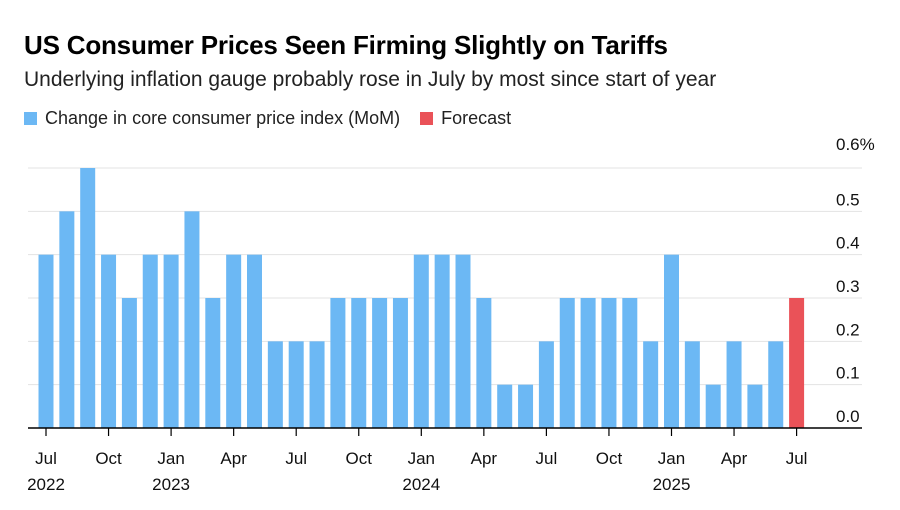 The image size is (900, 510). What do you see at coordinates (476, 118) in the screenshot?
I see `legend-label-forecast: Forecast` at bounding box center [476, 118].